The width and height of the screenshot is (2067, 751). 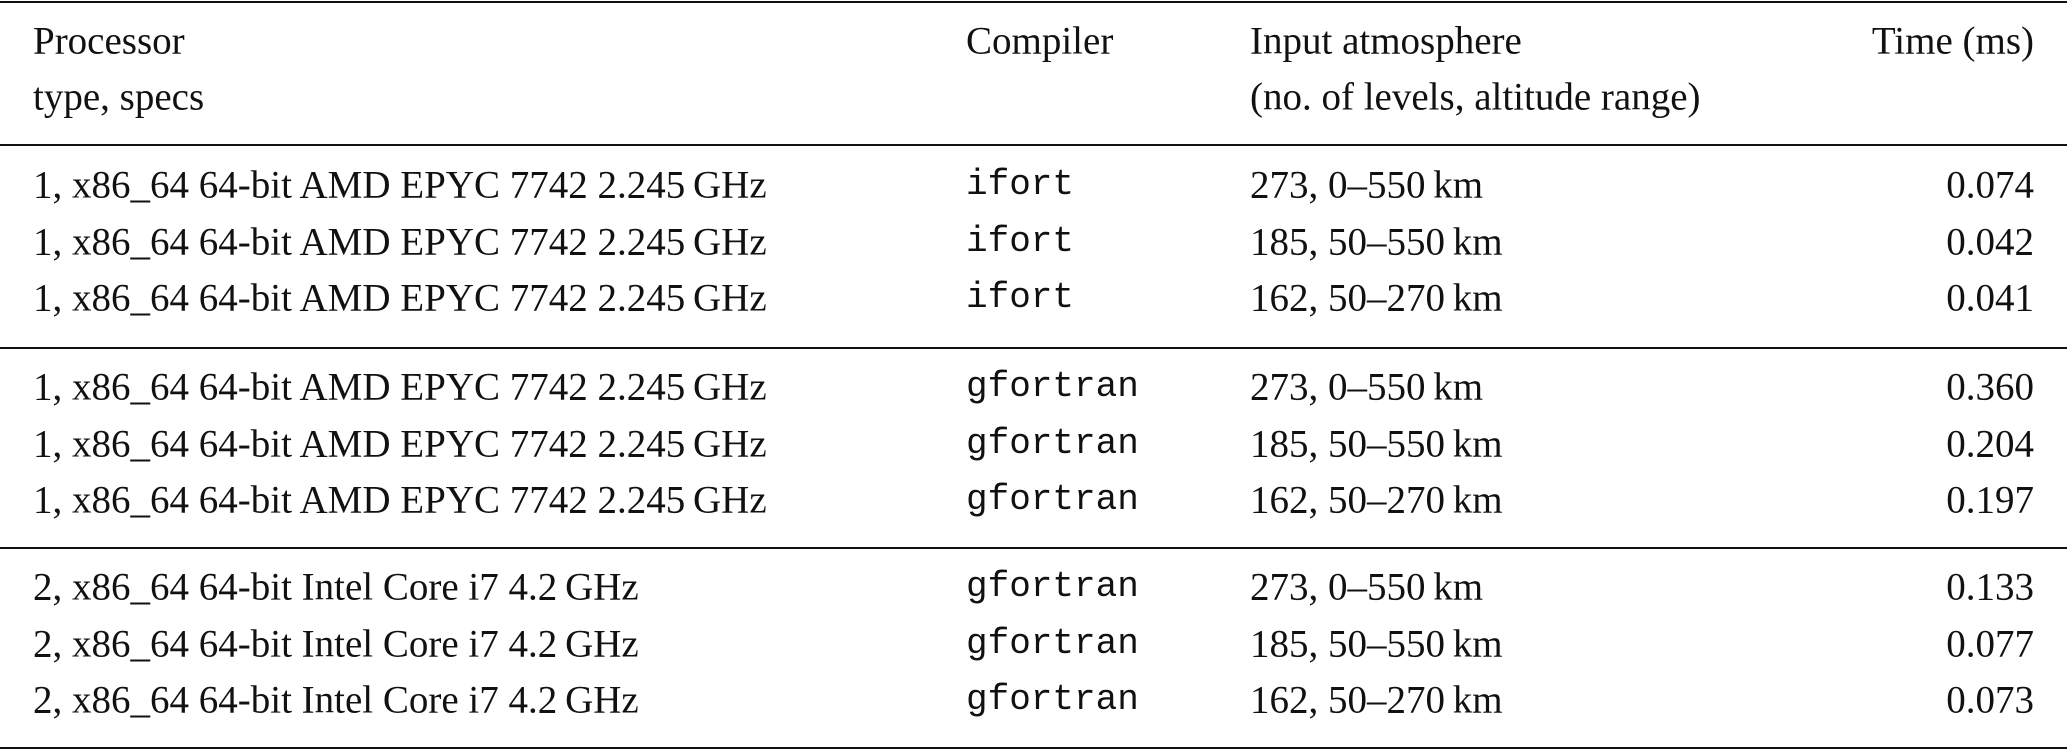 I want to click on header-cell: Input atmosphere, so click(x=1386, y=41).